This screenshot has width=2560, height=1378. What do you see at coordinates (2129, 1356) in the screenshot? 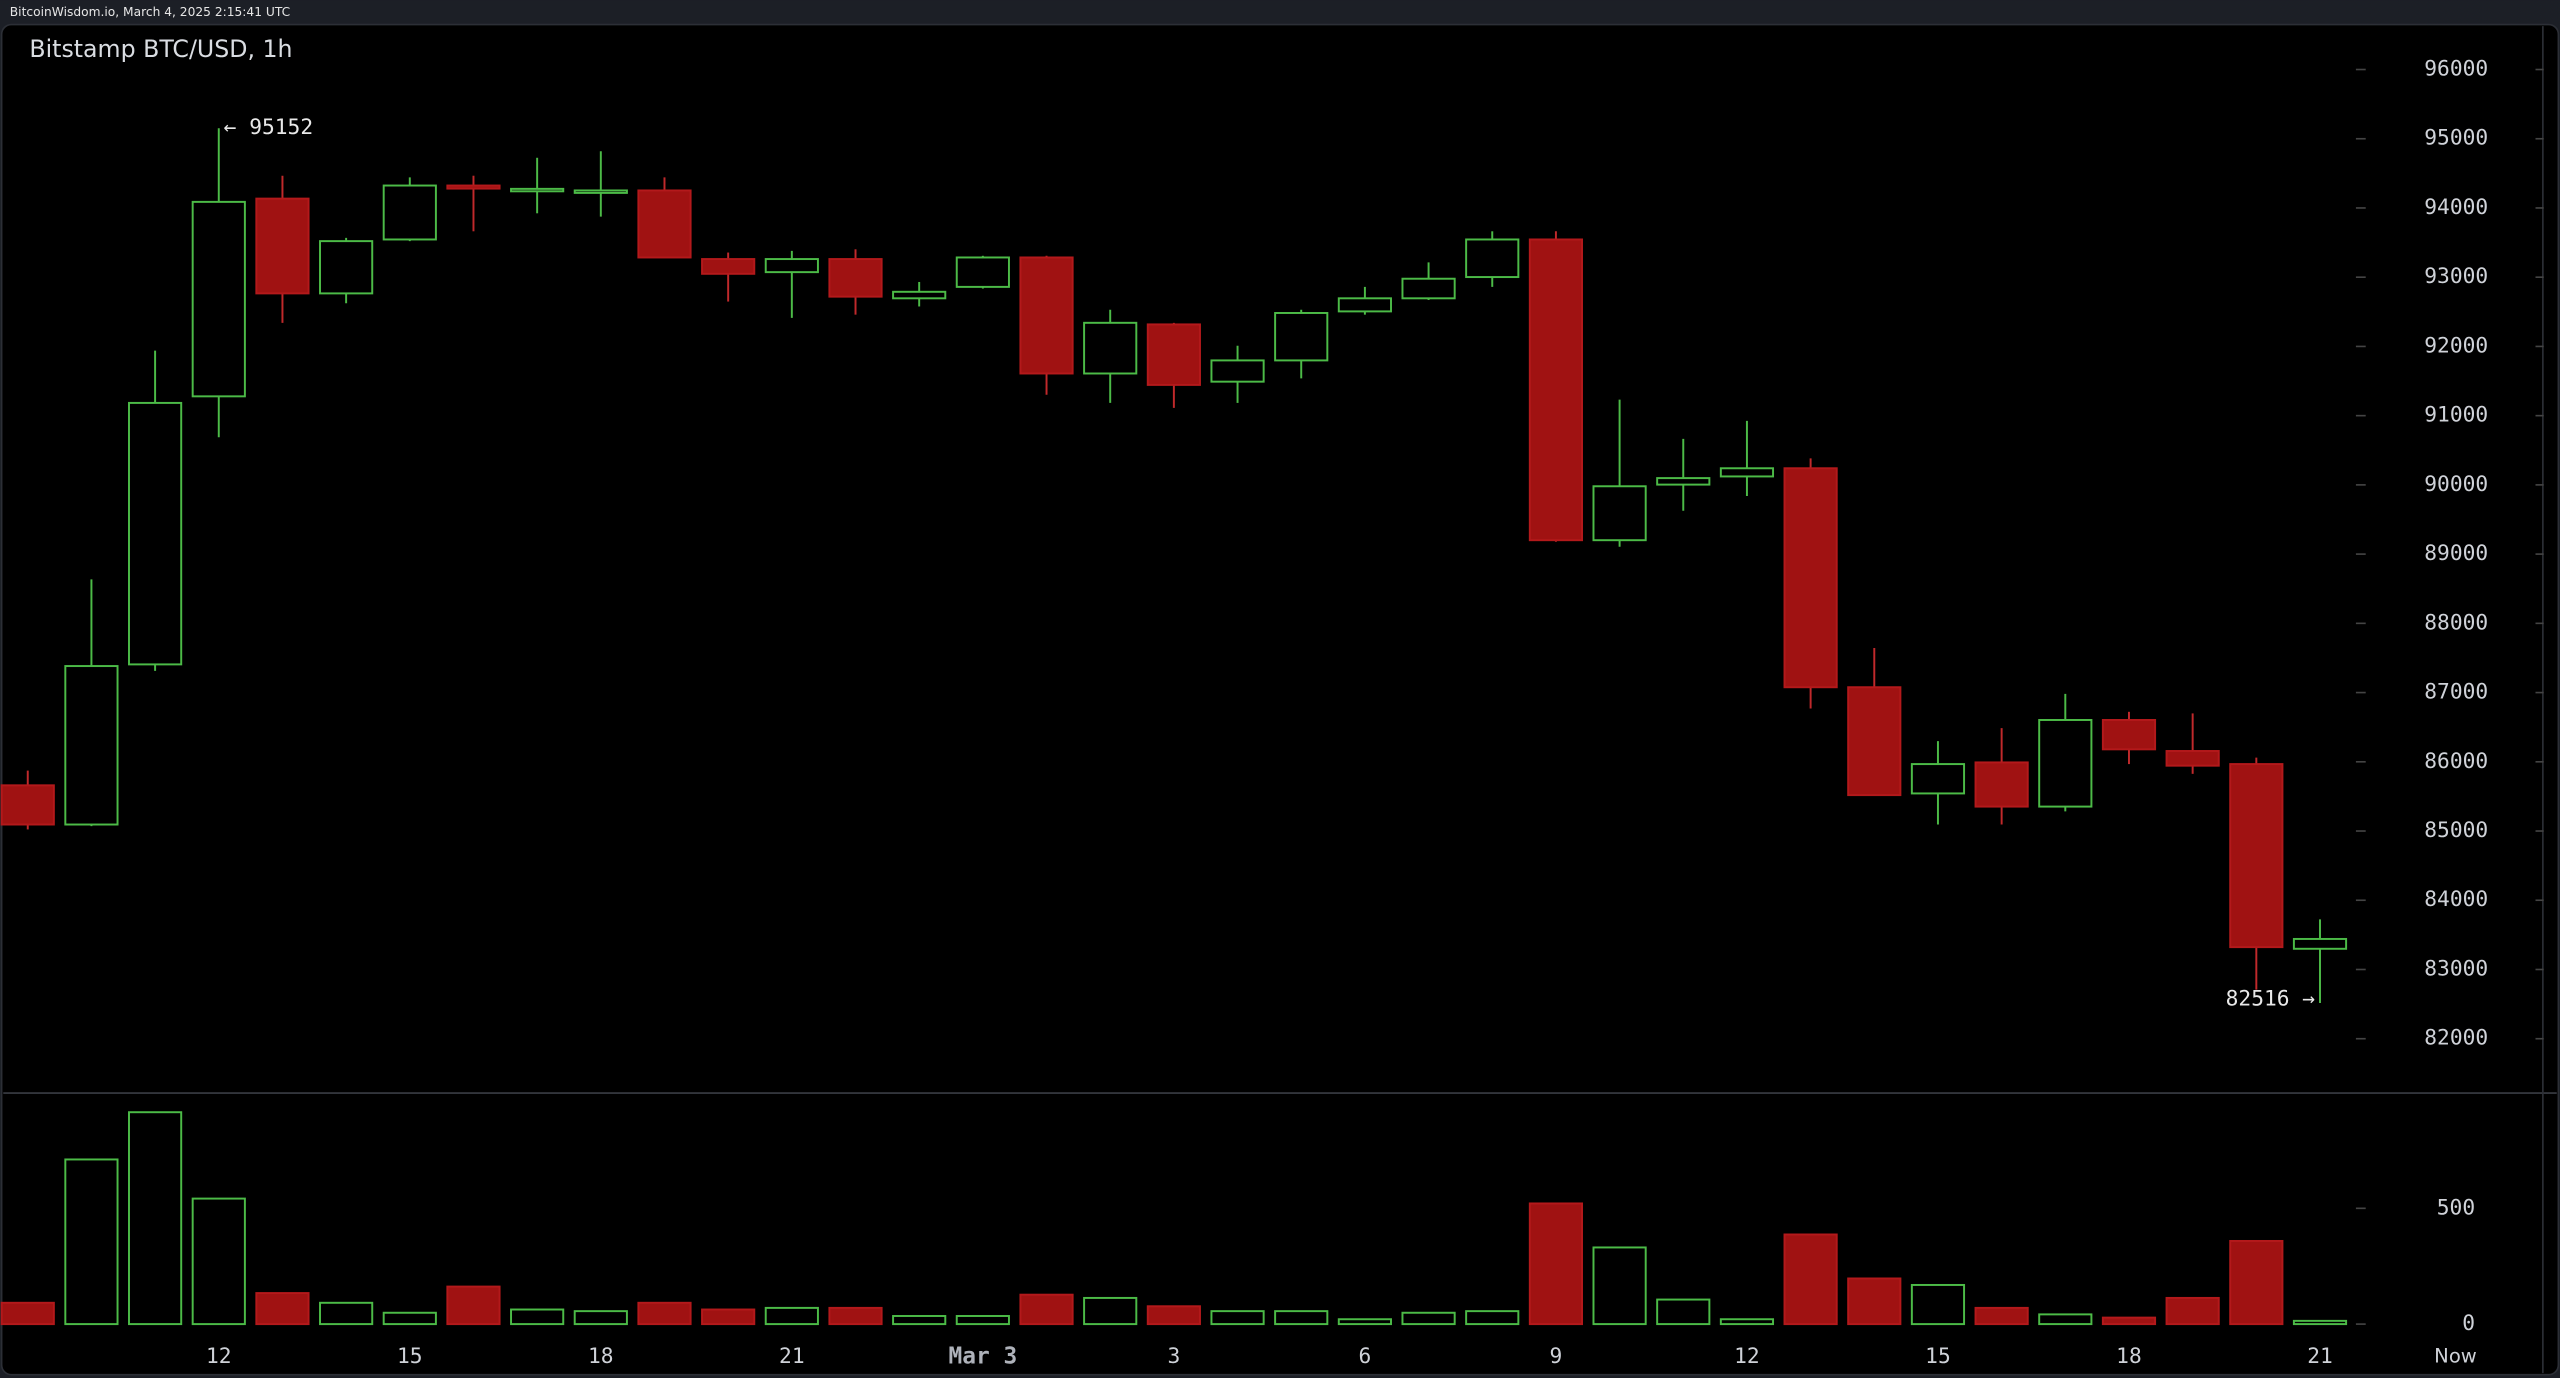
I see `x-tick-label: 18` at bounding box center [2129, 1356].